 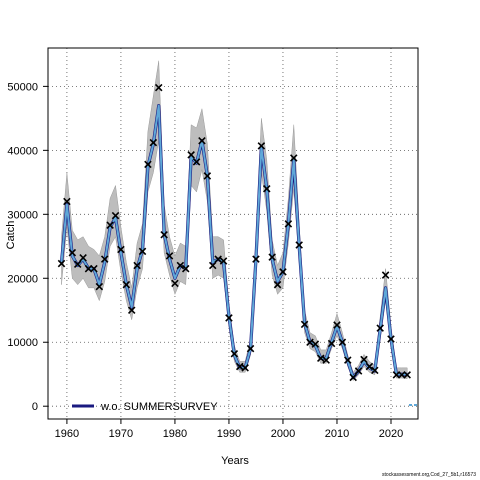 I want to click on y-tick-label: 10000, so click(x=22, y=343).